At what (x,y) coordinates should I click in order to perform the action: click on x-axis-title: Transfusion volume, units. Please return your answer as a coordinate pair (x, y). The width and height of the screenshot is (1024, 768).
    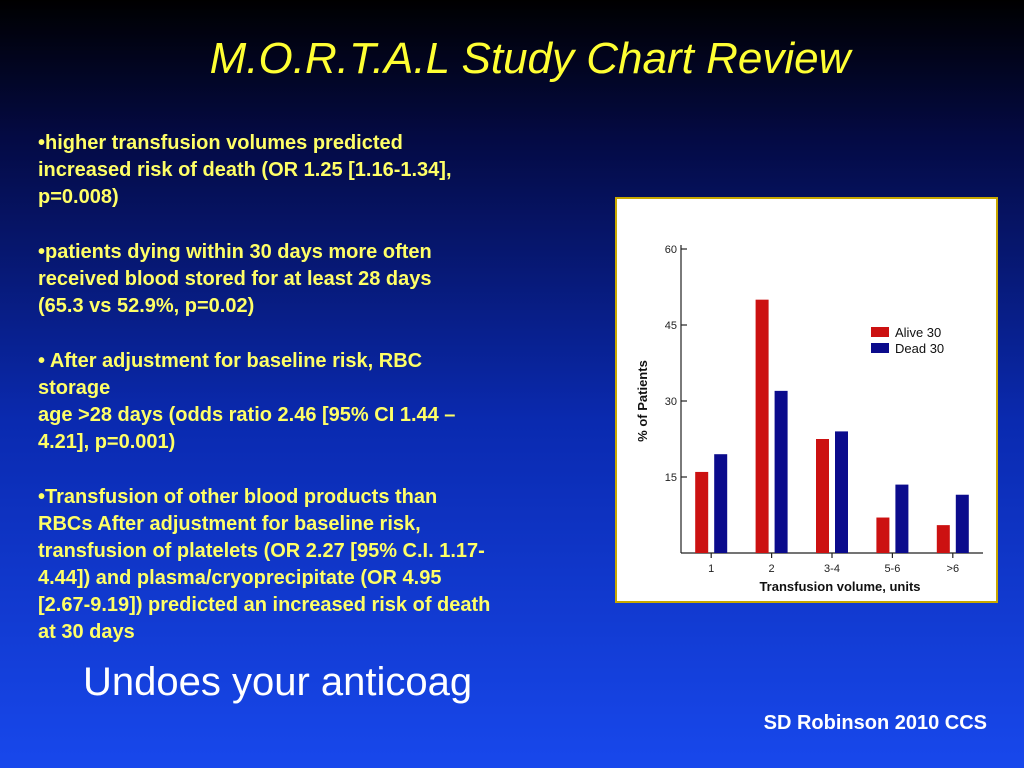
    Looking at the image, I should click on (839, 586).